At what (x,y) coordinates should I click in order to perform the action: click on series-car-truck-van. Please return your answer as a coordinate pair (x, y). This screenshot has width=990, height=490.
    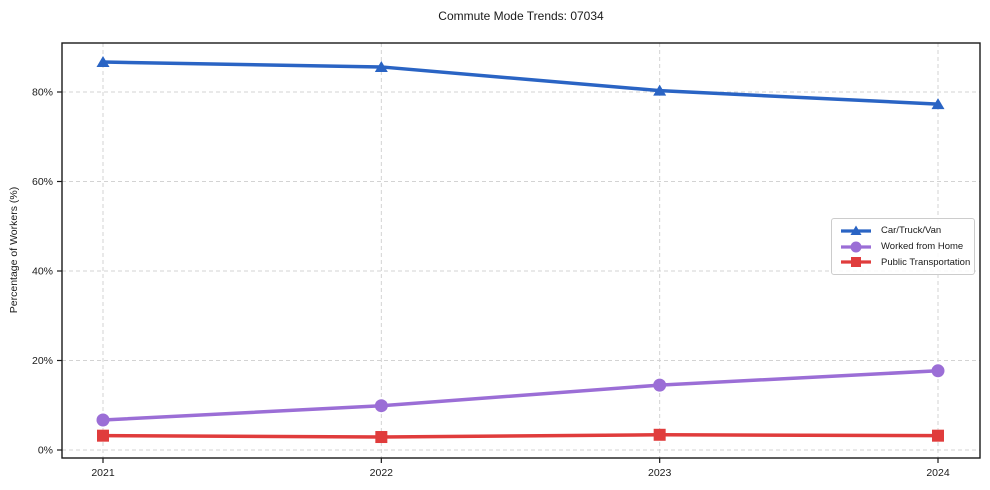
    Looking at the image, I should click on (520, 83).